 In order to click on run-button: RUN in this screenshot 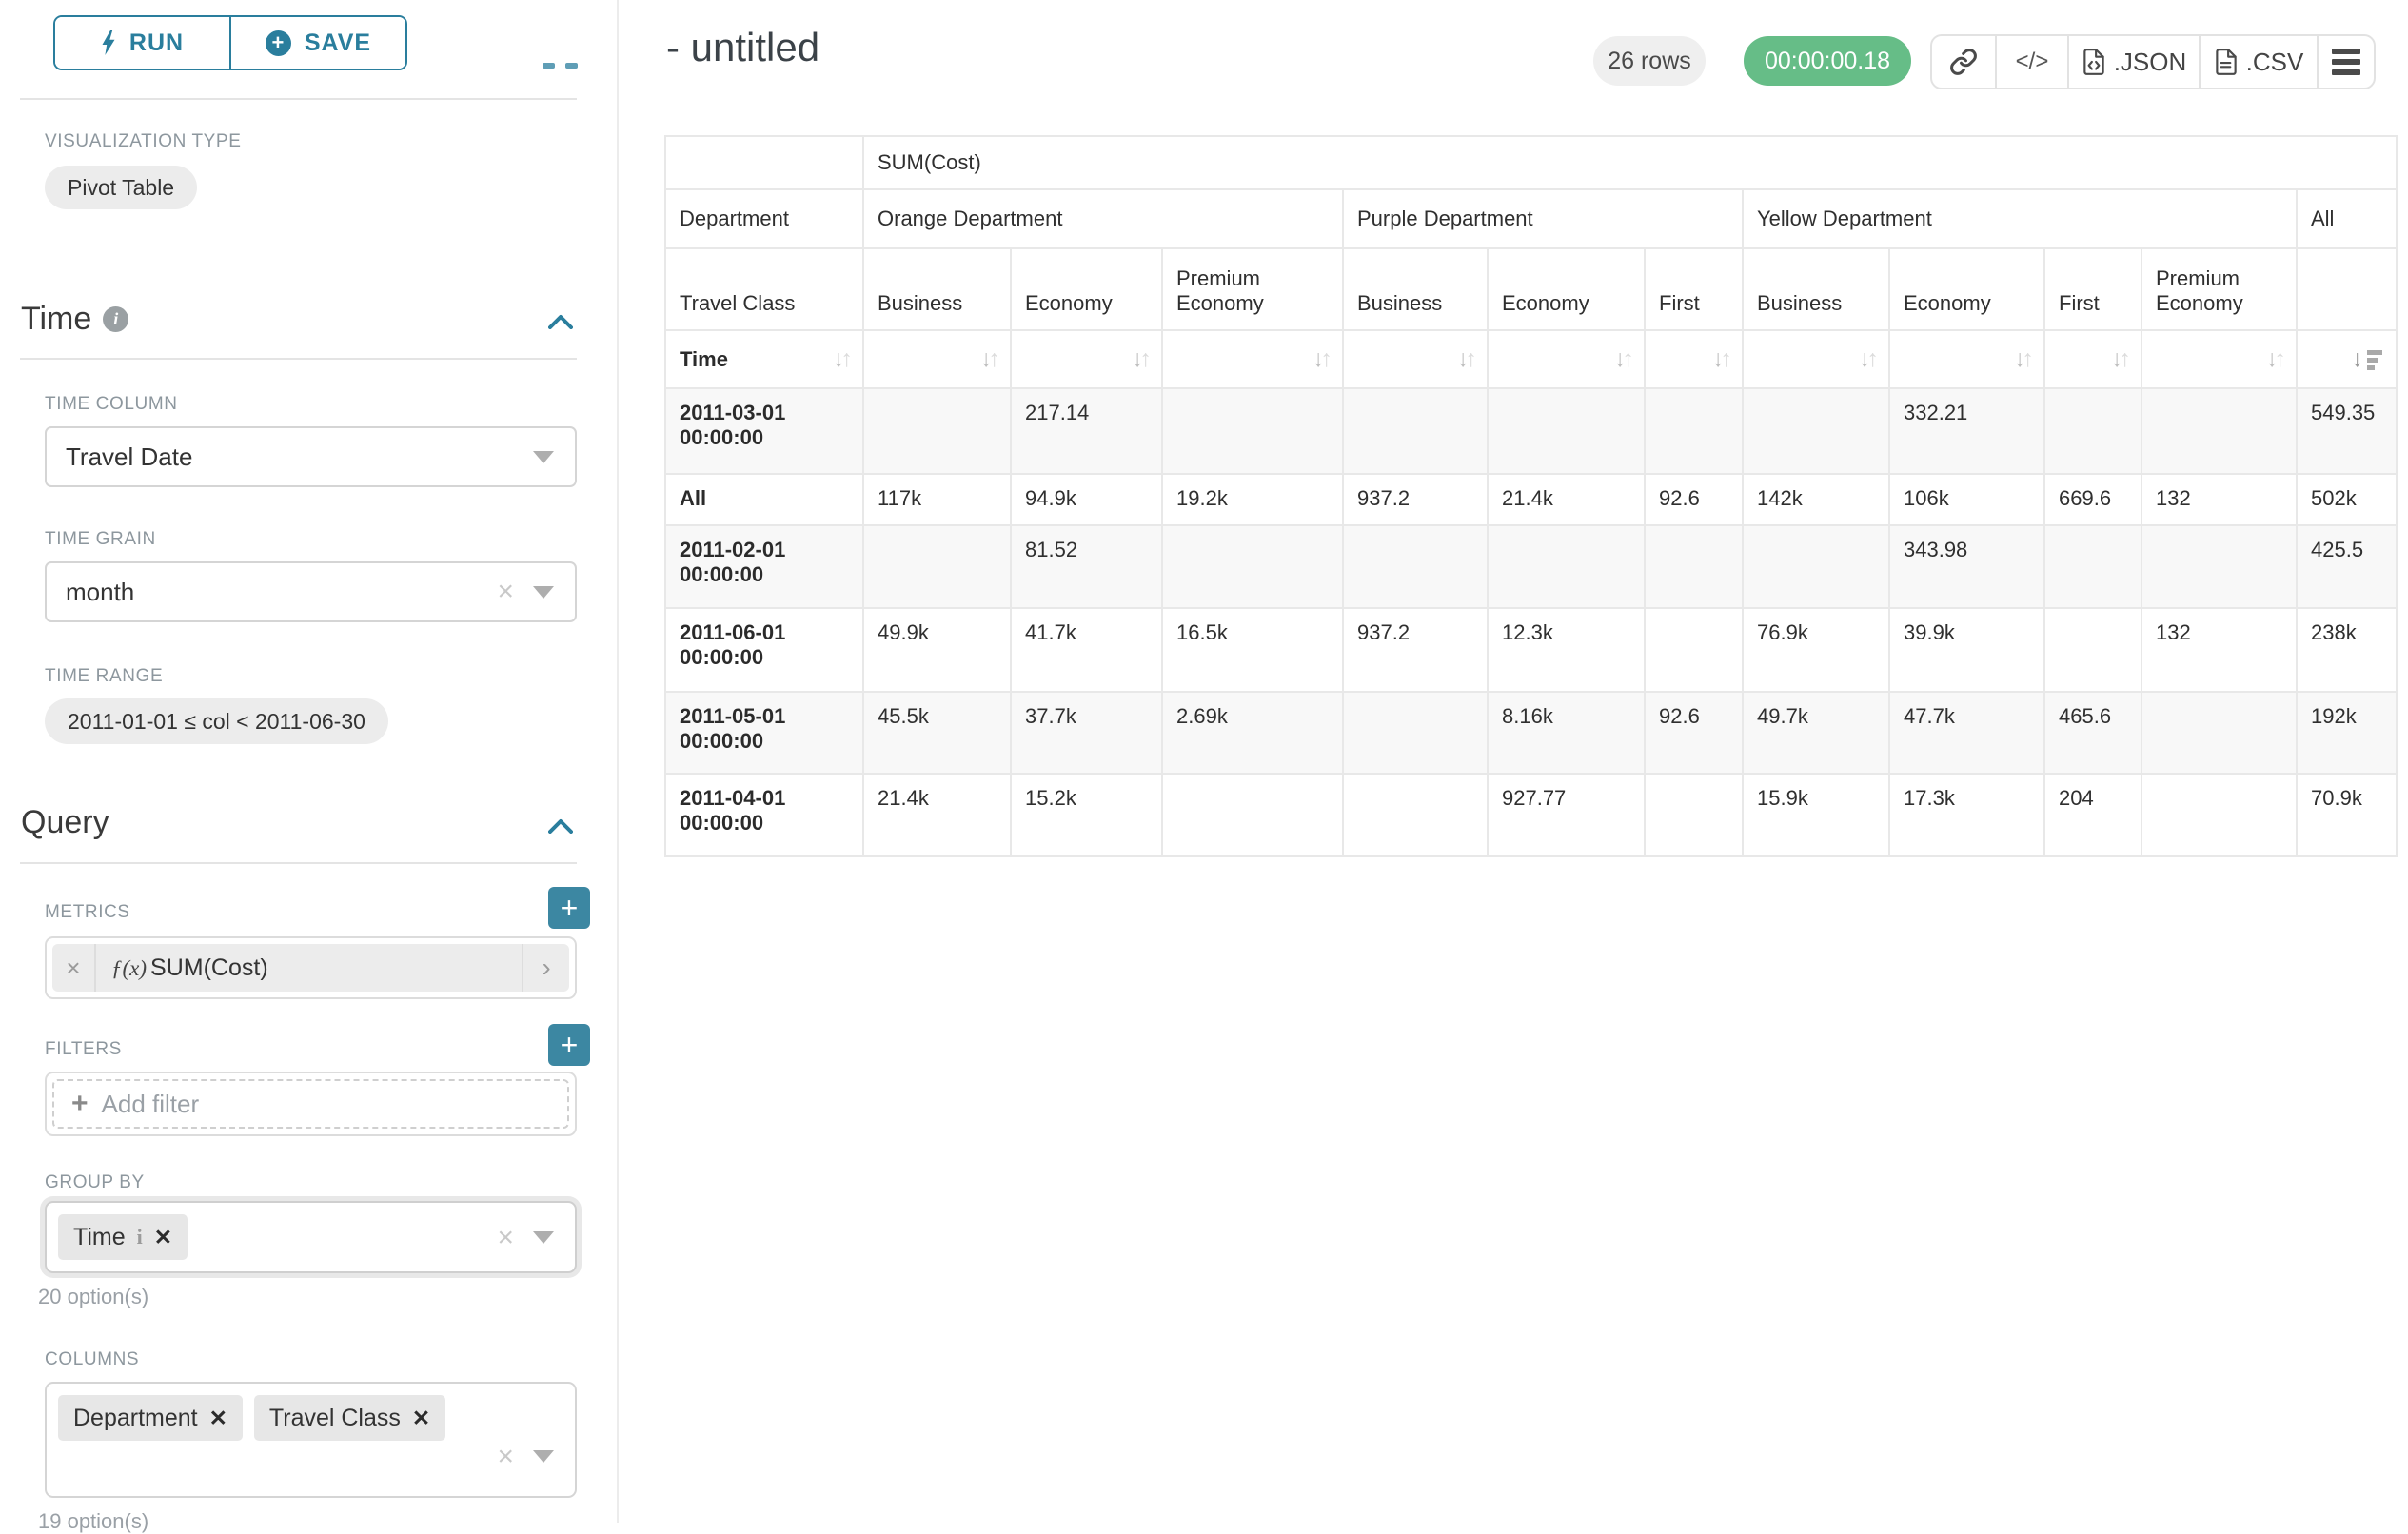, I will do `click(142, 43)`.